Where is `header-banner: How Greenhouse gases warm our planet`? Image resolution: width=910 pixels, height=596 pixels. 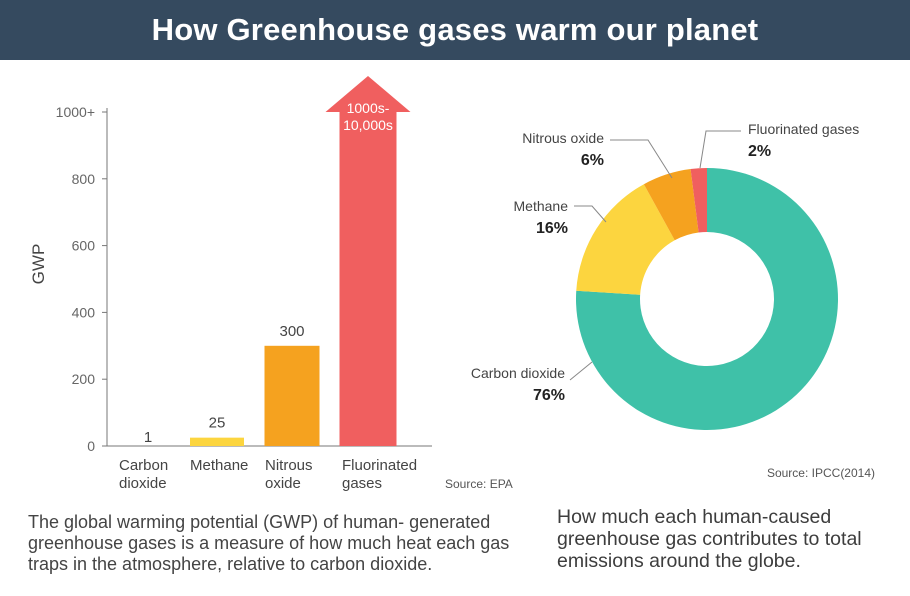 header-banner: How Greenhouse gases warm our planet is located at coordinates (455, 30).